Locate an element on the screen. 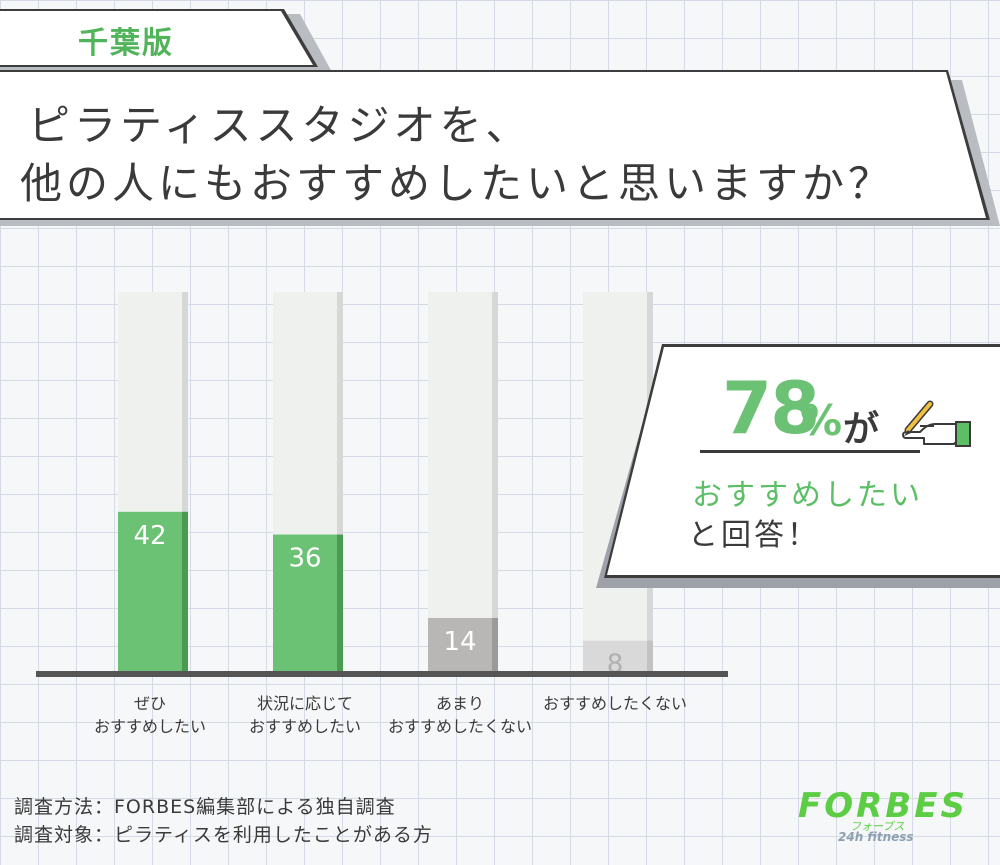 This screenshot has height=865, width=1000. summary-percent-unit: % is located at coordinates (821, 420).